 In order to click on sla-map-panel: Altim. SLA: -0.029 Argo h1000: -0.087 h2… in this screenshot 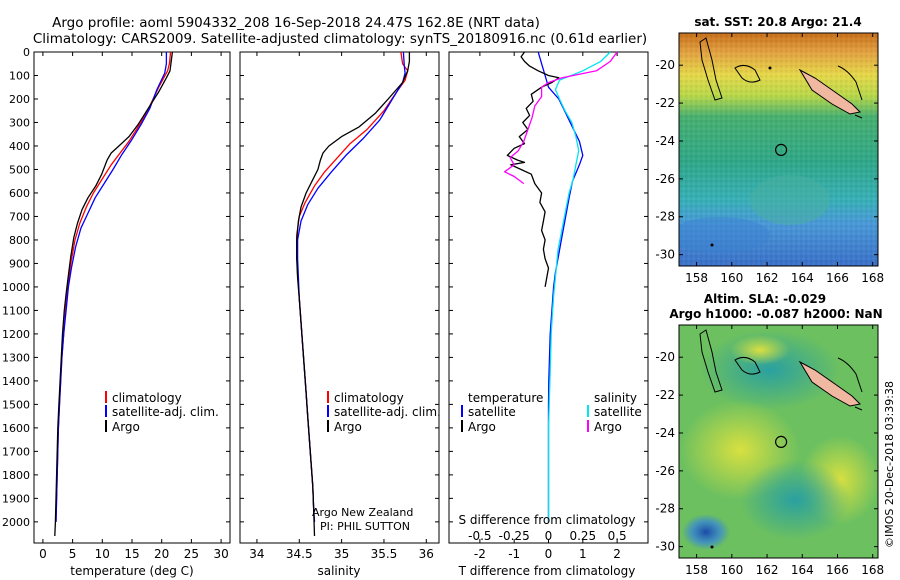, I will do `click(769, 434)`.